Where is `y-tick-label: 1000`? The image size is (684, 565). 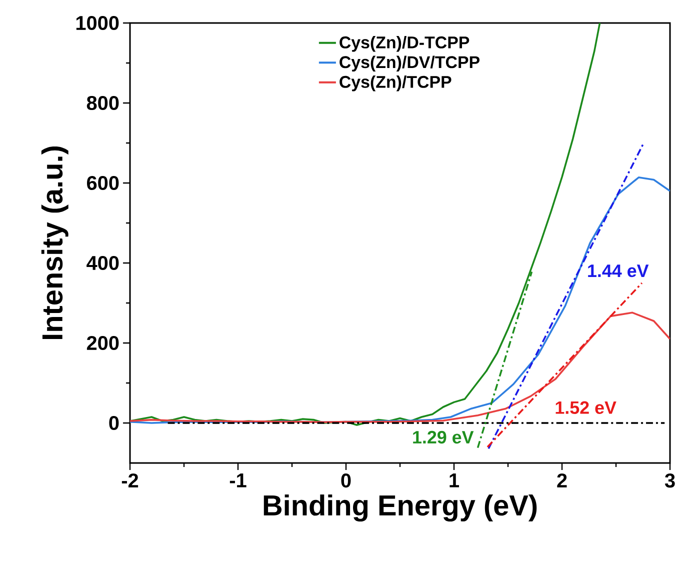 y-tick-label: 1000 is located at coordinates (97, 23).